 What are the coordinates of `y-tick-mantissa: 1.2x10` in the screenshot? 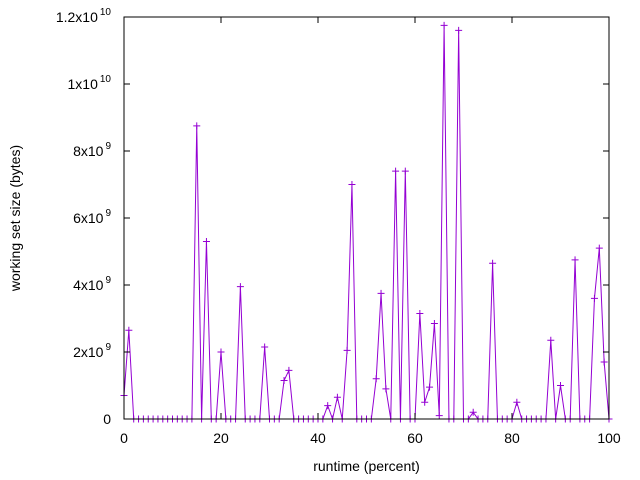 It's located at (77, 17).